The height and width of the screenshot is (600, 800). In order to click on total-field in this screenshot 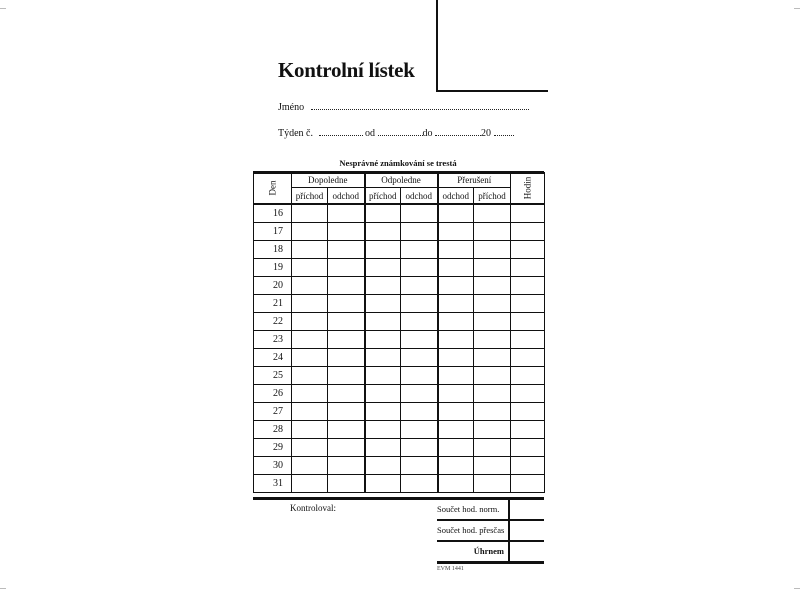, I will do `click(527, 551)`.